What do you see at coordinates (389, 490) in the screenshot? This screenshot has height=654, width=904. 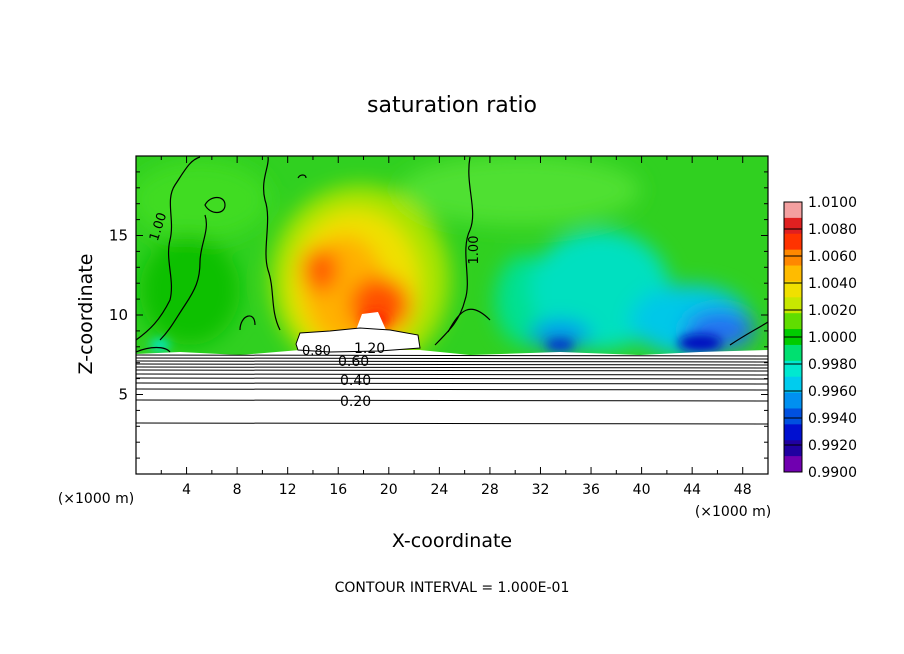 I see `x-tick-label: 20` at bounding box center [389, 490].